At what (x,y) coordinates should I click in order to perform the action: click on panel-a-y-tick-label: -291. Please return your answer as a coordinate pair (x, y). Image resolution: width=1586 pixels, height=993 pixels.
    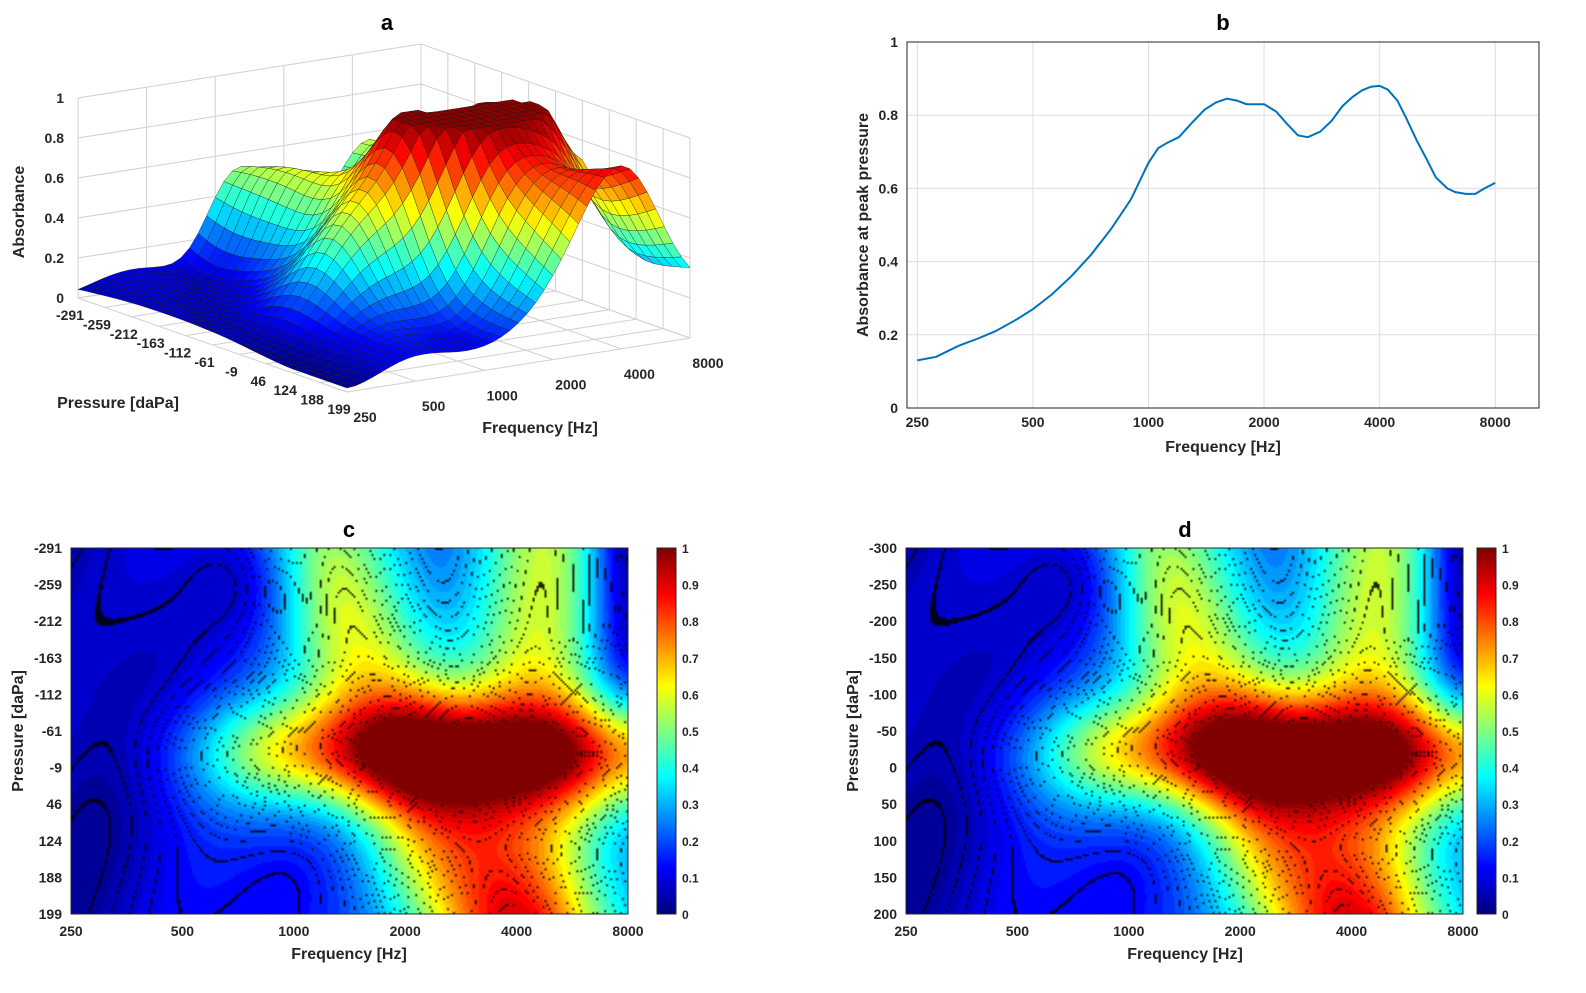
    Looking at the image, I should click on (70, 315).